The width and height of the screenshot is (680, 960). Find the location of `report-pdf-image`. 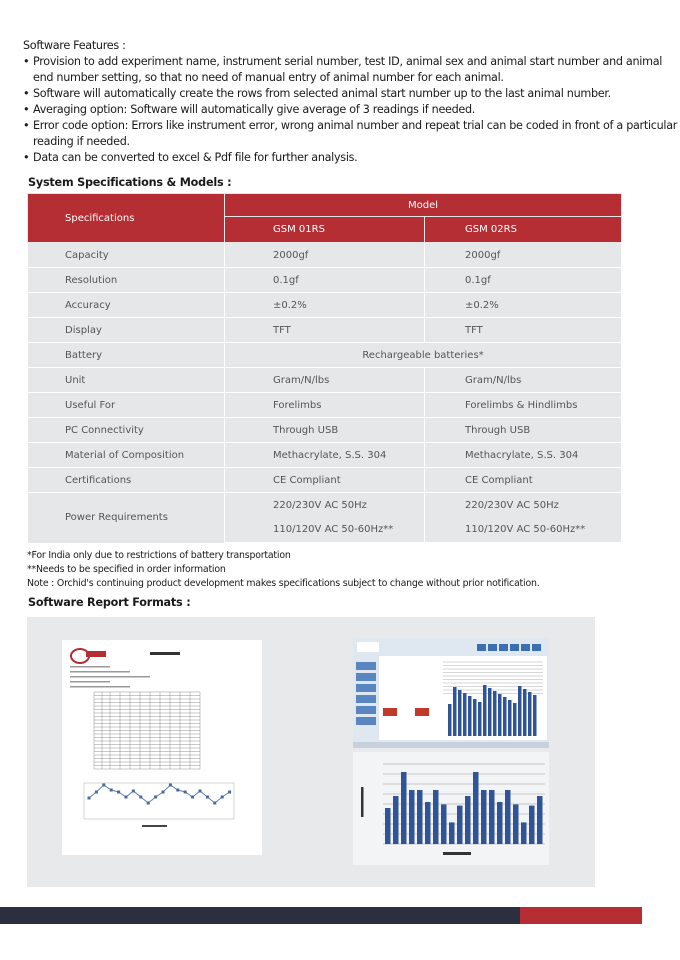

report-pdf-image is located at coordinates (162, 747).